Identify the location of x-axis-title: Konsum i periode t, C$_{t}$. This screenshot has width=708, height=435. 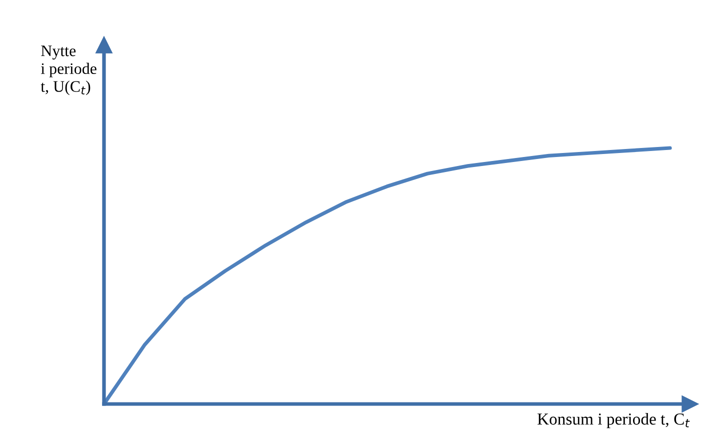
(613, 420).